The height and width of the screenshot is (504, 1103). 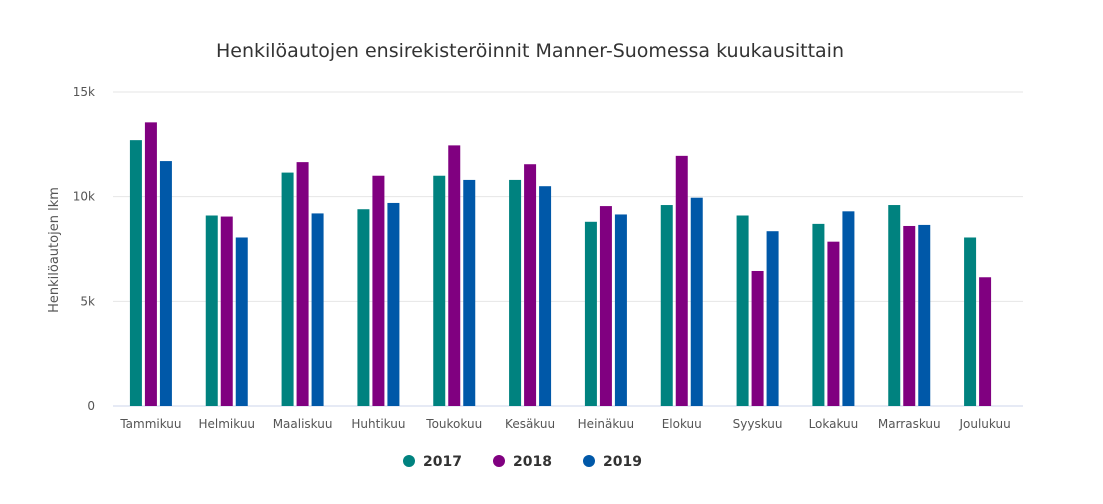 I want to click on x-tick-label: Helmikuu, so click(x=226, y=424).